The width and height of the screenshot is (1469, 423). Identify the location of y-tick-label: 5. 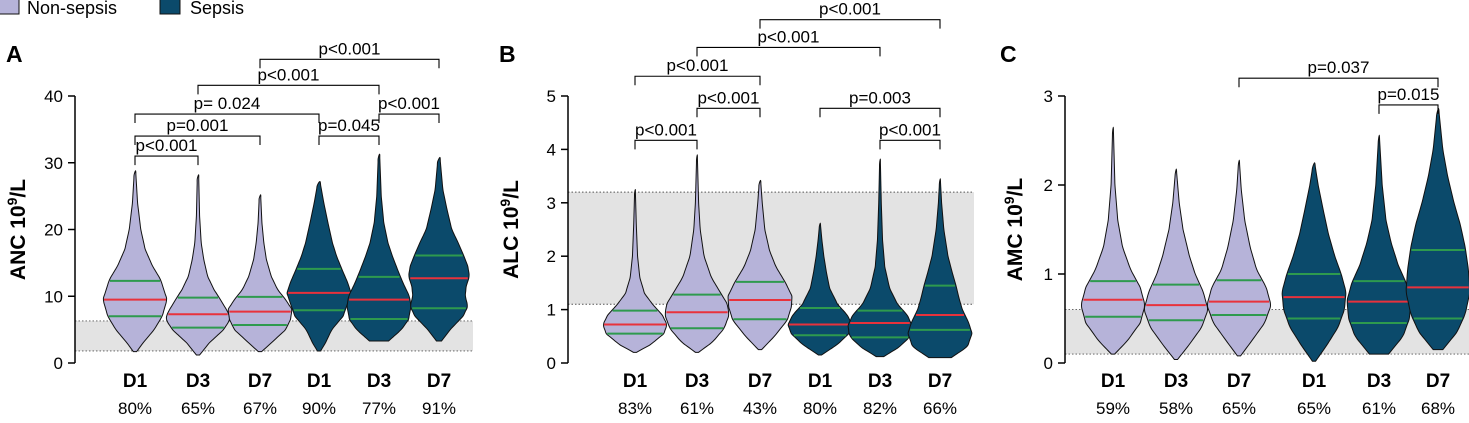
(551, 96).